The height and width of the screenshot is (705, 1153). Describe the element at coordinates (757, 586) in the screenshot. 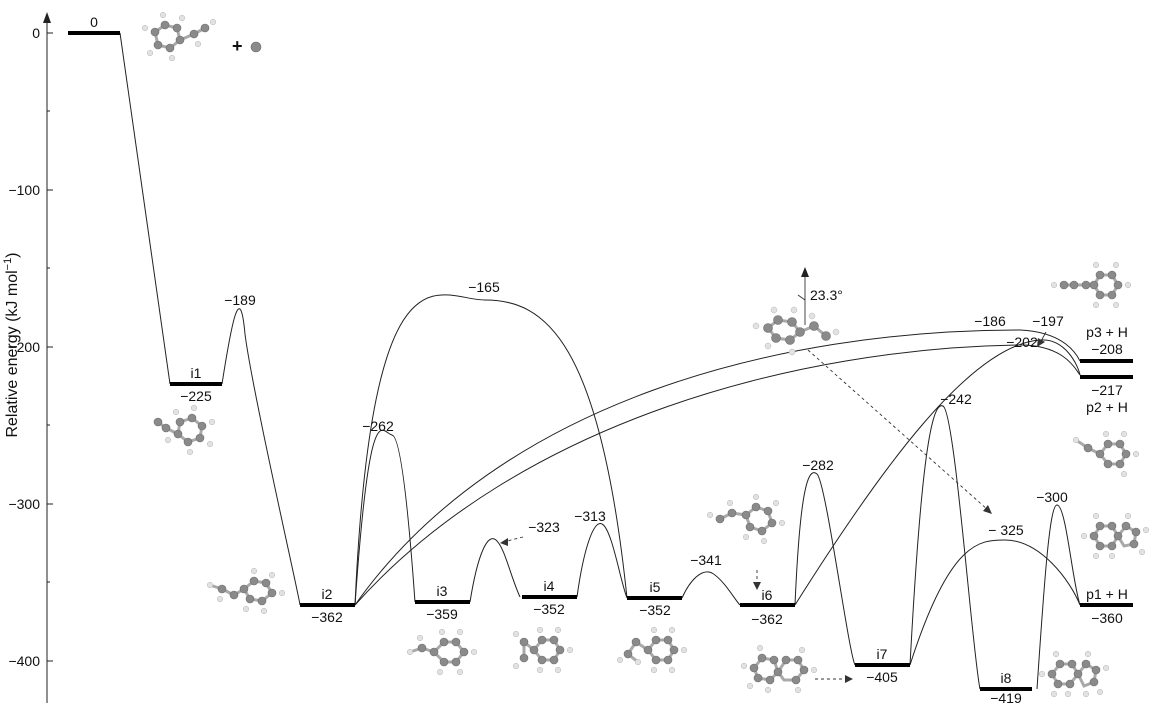

I see `arrowhead` at that location.